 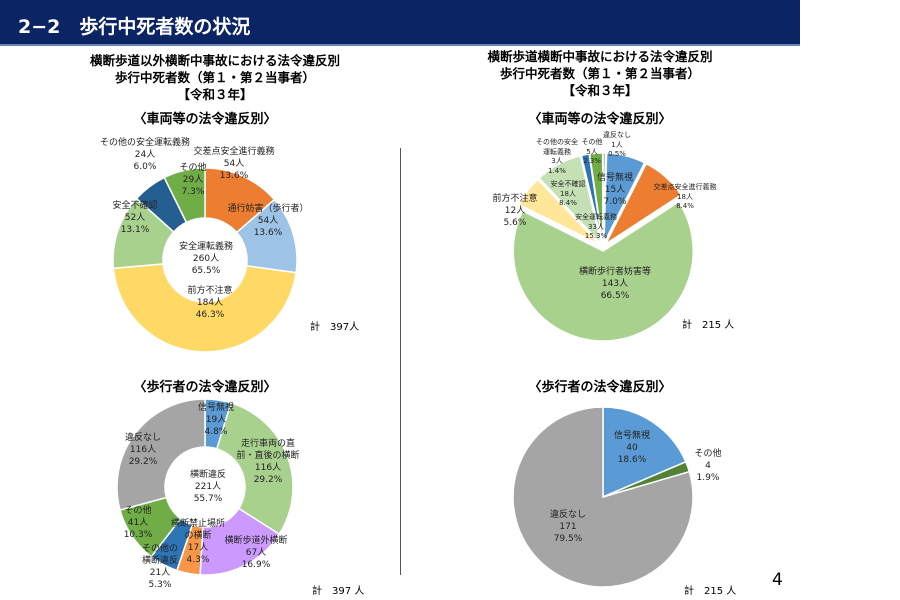 What do you see at coordinates (615, 190) in the screenshot?
I see `tr-label-1: 信号無視 15人 7.0%` at bounding box center [615, 190].